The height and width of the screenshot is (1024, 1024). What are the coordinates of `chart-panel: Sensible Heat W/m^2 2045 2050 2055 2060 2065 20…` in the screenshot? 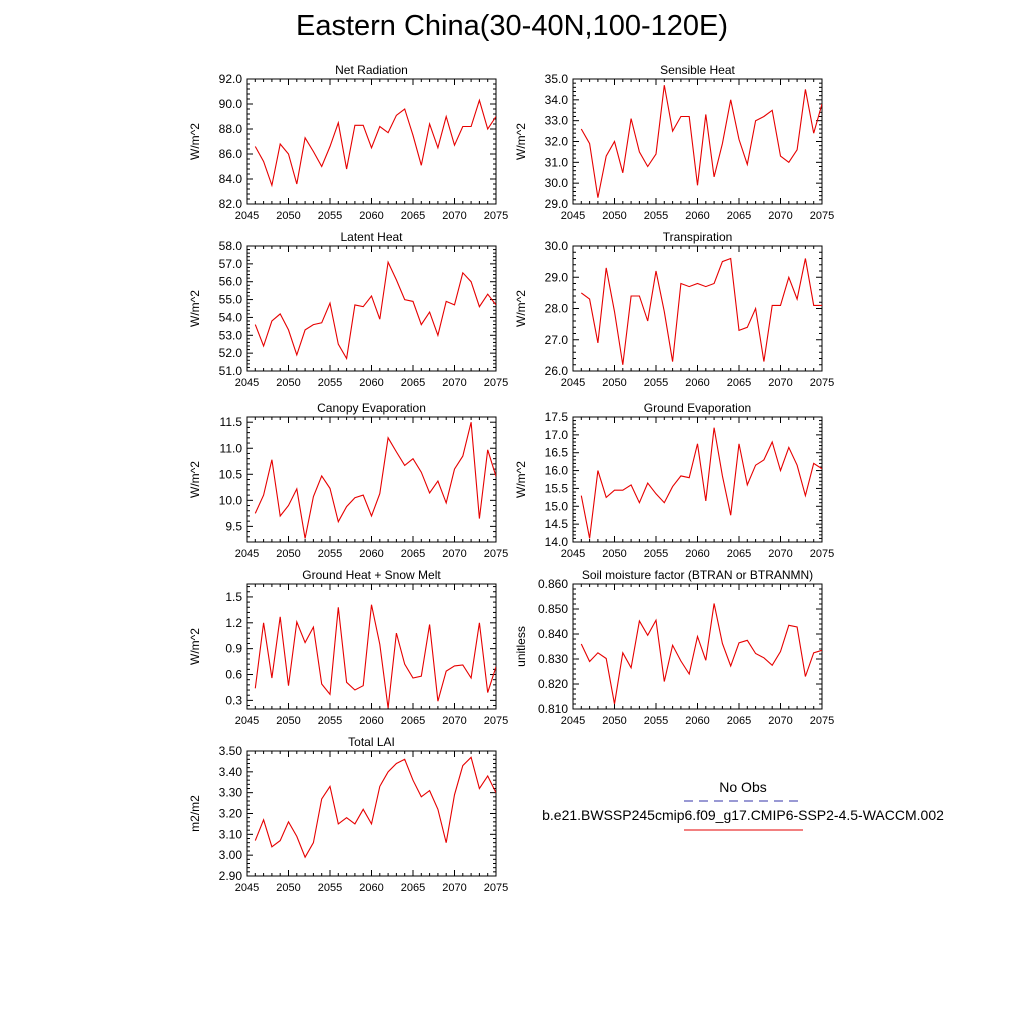 It's located at (674, 142).